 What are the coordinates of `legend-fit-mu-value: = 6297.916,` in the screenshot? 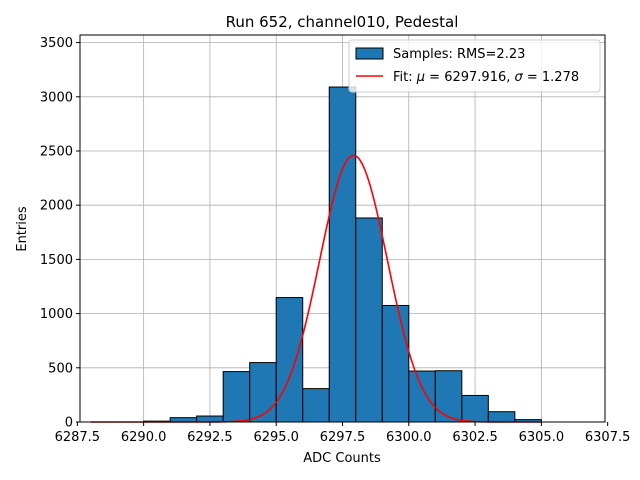 It's located at (469, 77).